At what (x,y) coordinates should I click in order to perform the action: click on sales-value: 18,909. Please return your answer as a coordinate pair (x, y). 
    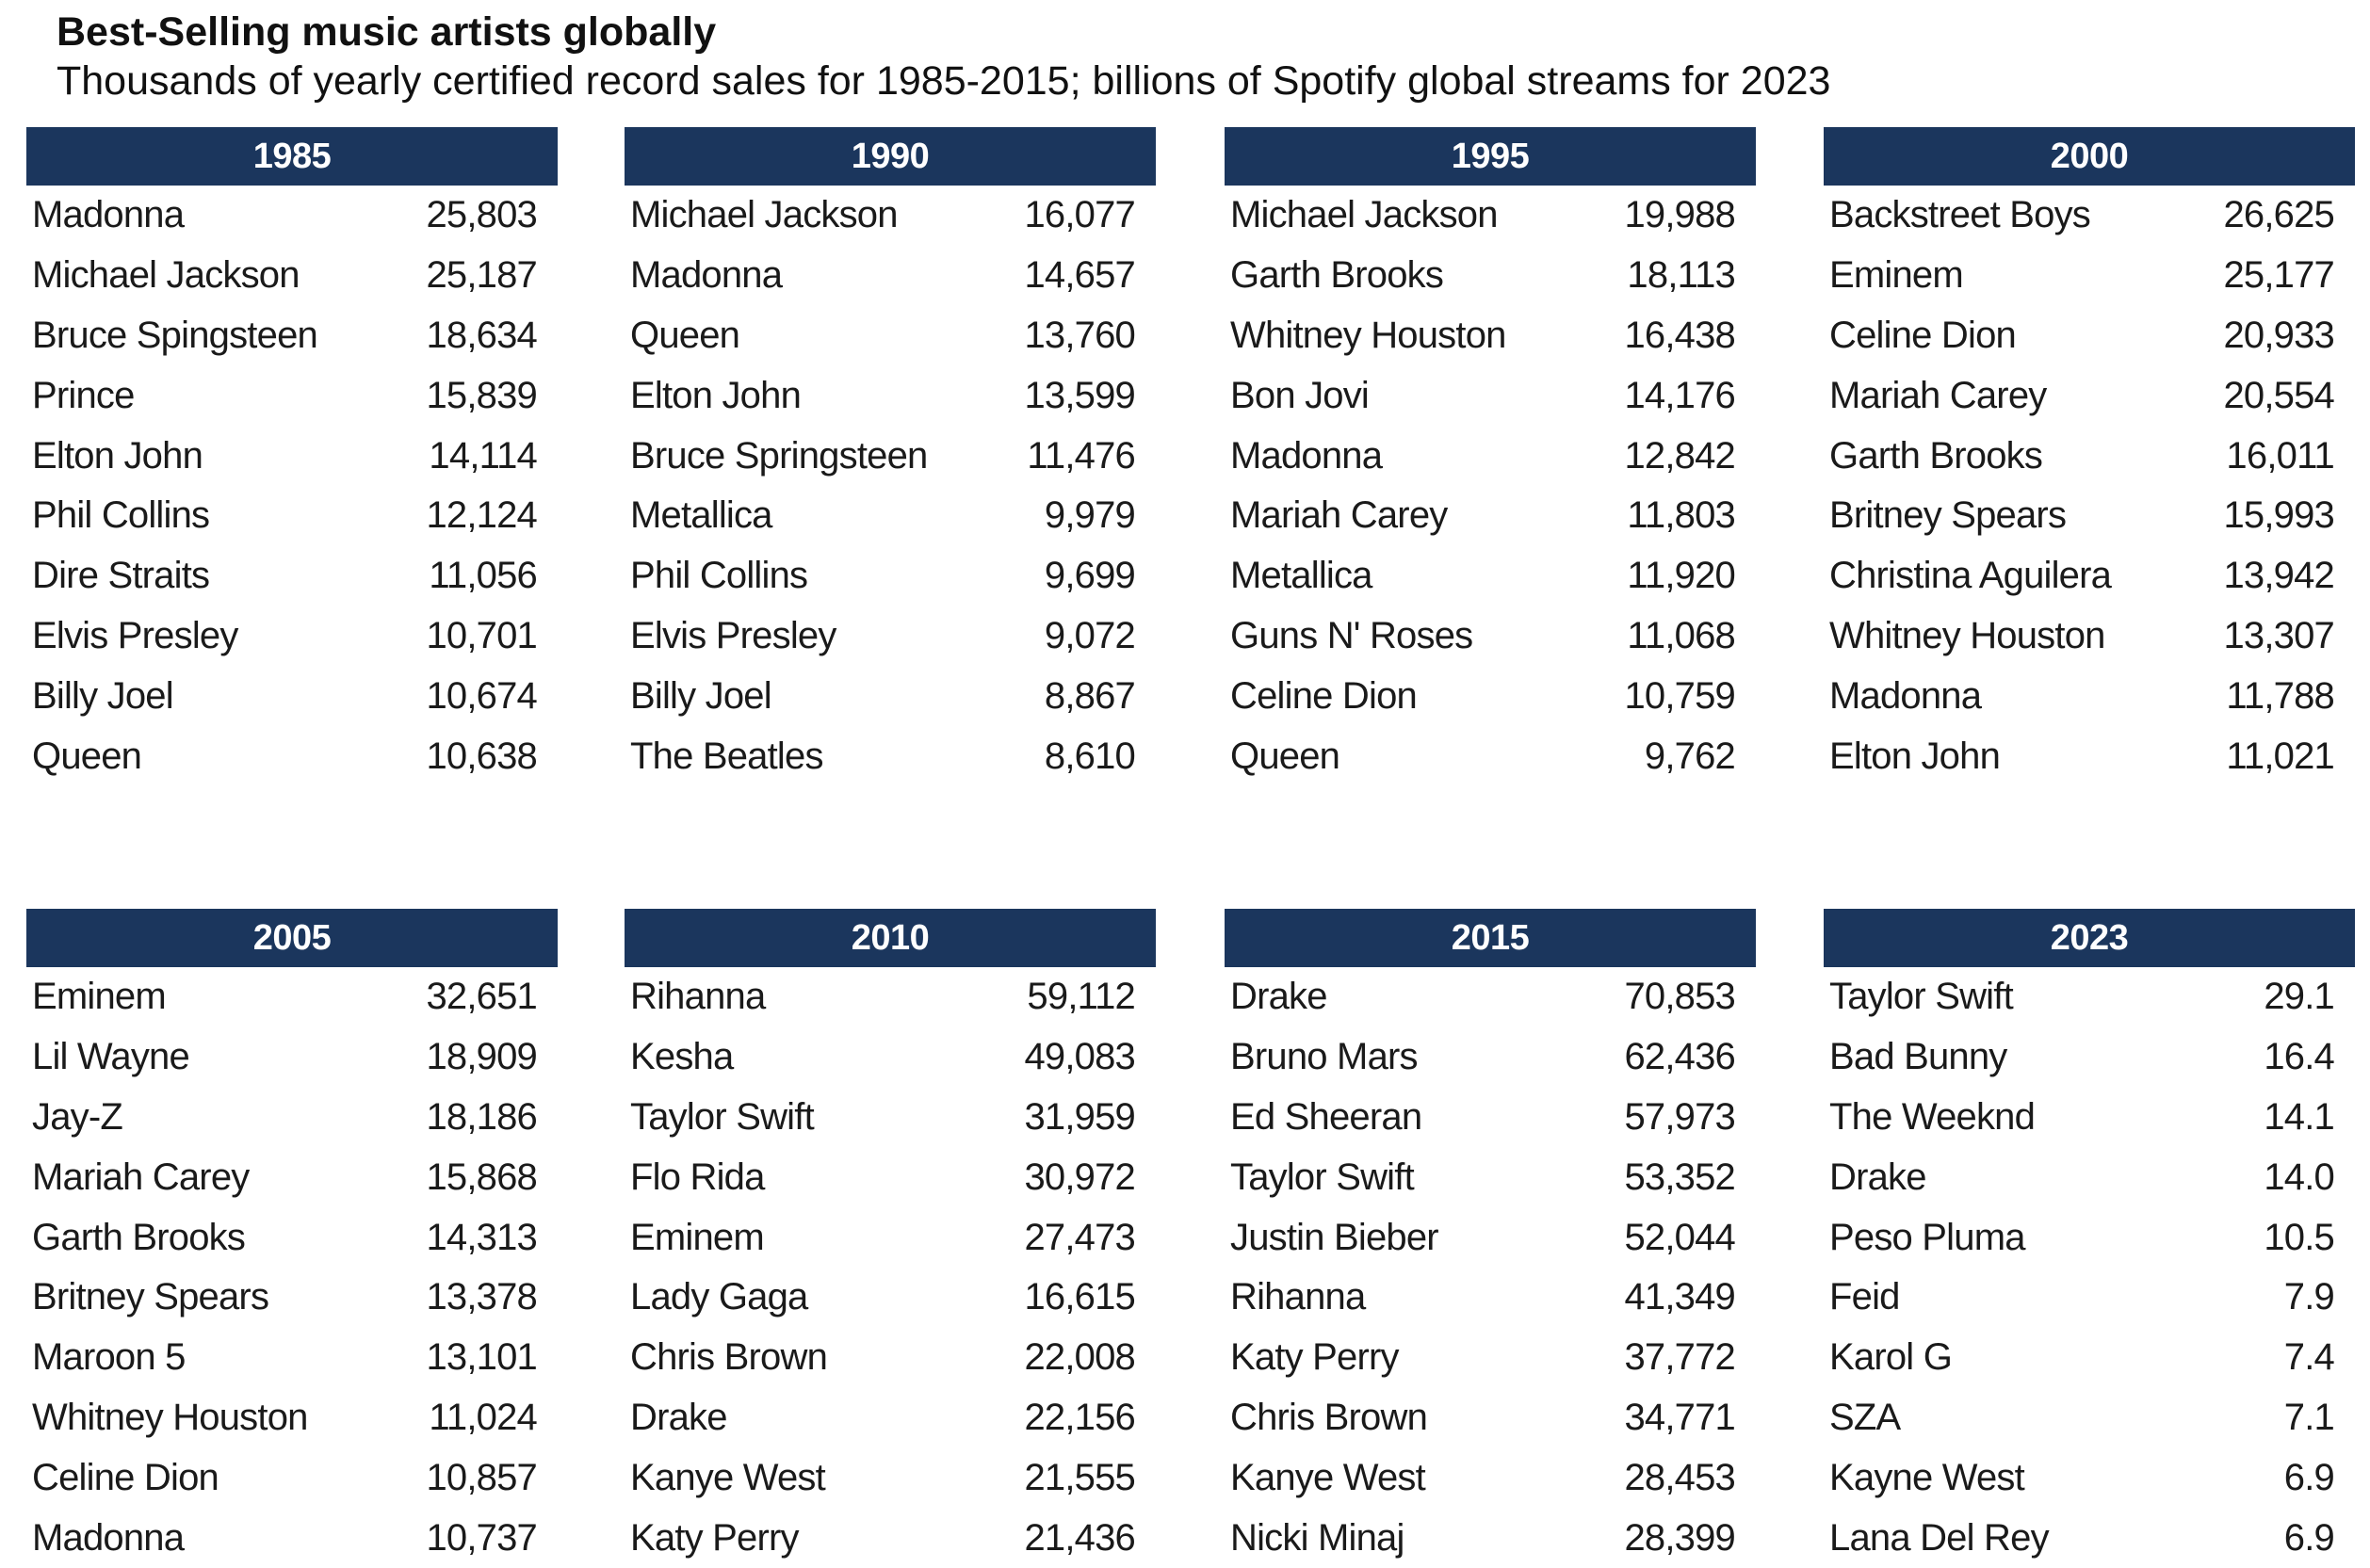
    Looking at the image, I should click on (481, 1057).